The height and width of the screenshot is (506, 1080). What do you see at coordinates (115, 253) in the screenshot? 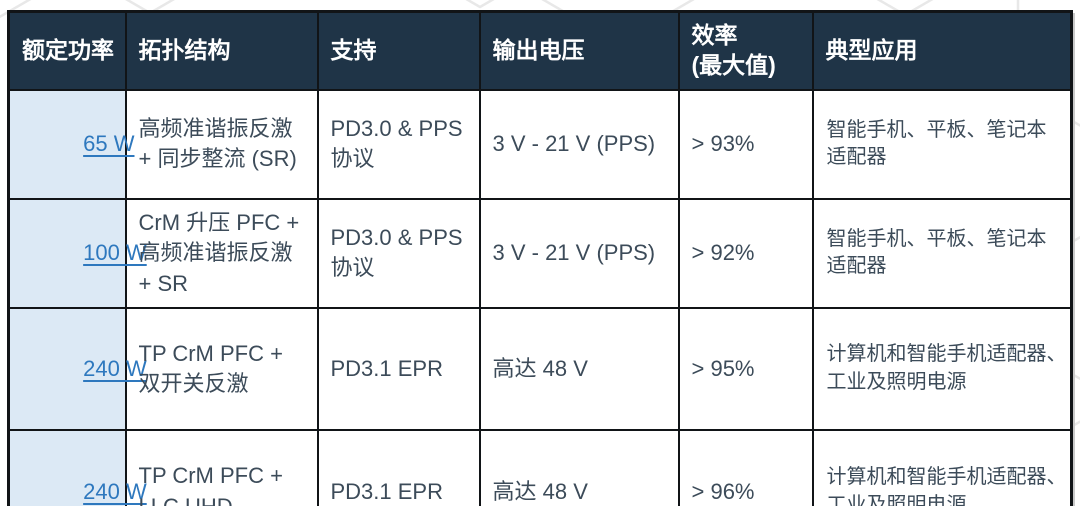
I see `rated-power-link: 100 W` at bounding box center [115, 253].